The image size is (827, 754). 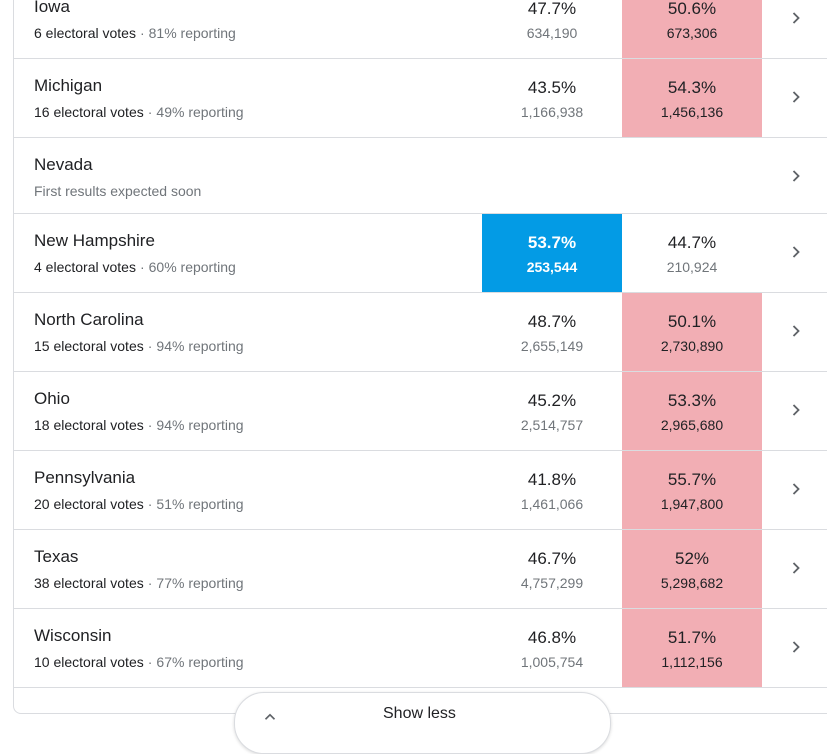 I want to click on reporting-percent: 67% reporting, so click(x=200, y=662).